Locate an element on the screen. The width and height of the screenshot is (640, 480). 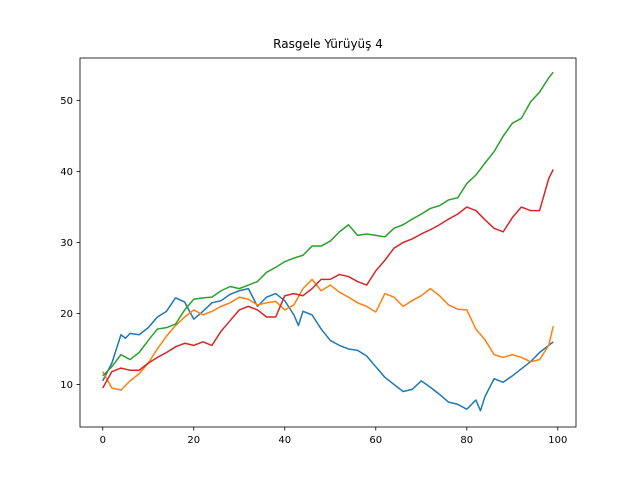
y-tick-label: 30 is located at coordinates (66, 243).